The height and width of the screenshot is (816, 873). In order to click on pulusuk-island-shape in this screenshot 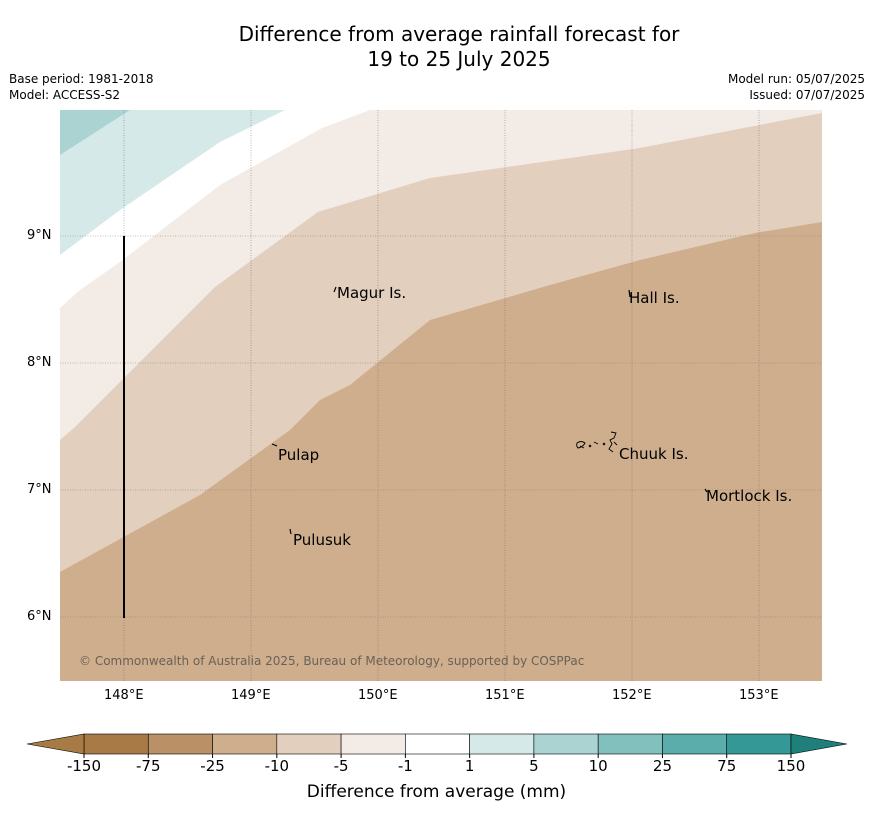, I will do `click(290, 531)`.